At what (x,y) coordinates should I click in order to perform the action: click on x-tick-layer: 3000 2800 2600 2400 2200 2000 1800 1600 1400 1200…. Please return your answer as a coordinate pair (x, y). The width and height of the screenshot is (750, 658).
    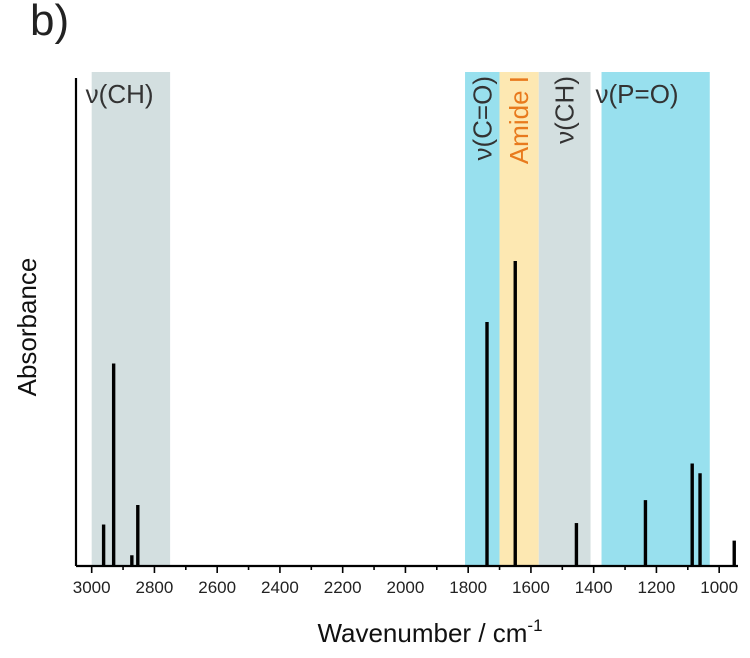
    Looking at the image, I should click on (405, 581).